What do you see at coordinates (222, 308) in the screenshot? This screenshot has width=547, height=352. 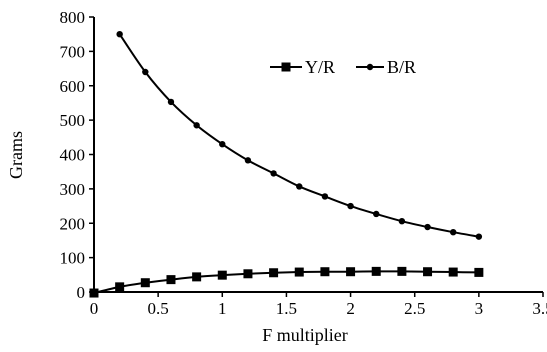 I see `x-tick-label: 1` at bounding box center [222, 308].